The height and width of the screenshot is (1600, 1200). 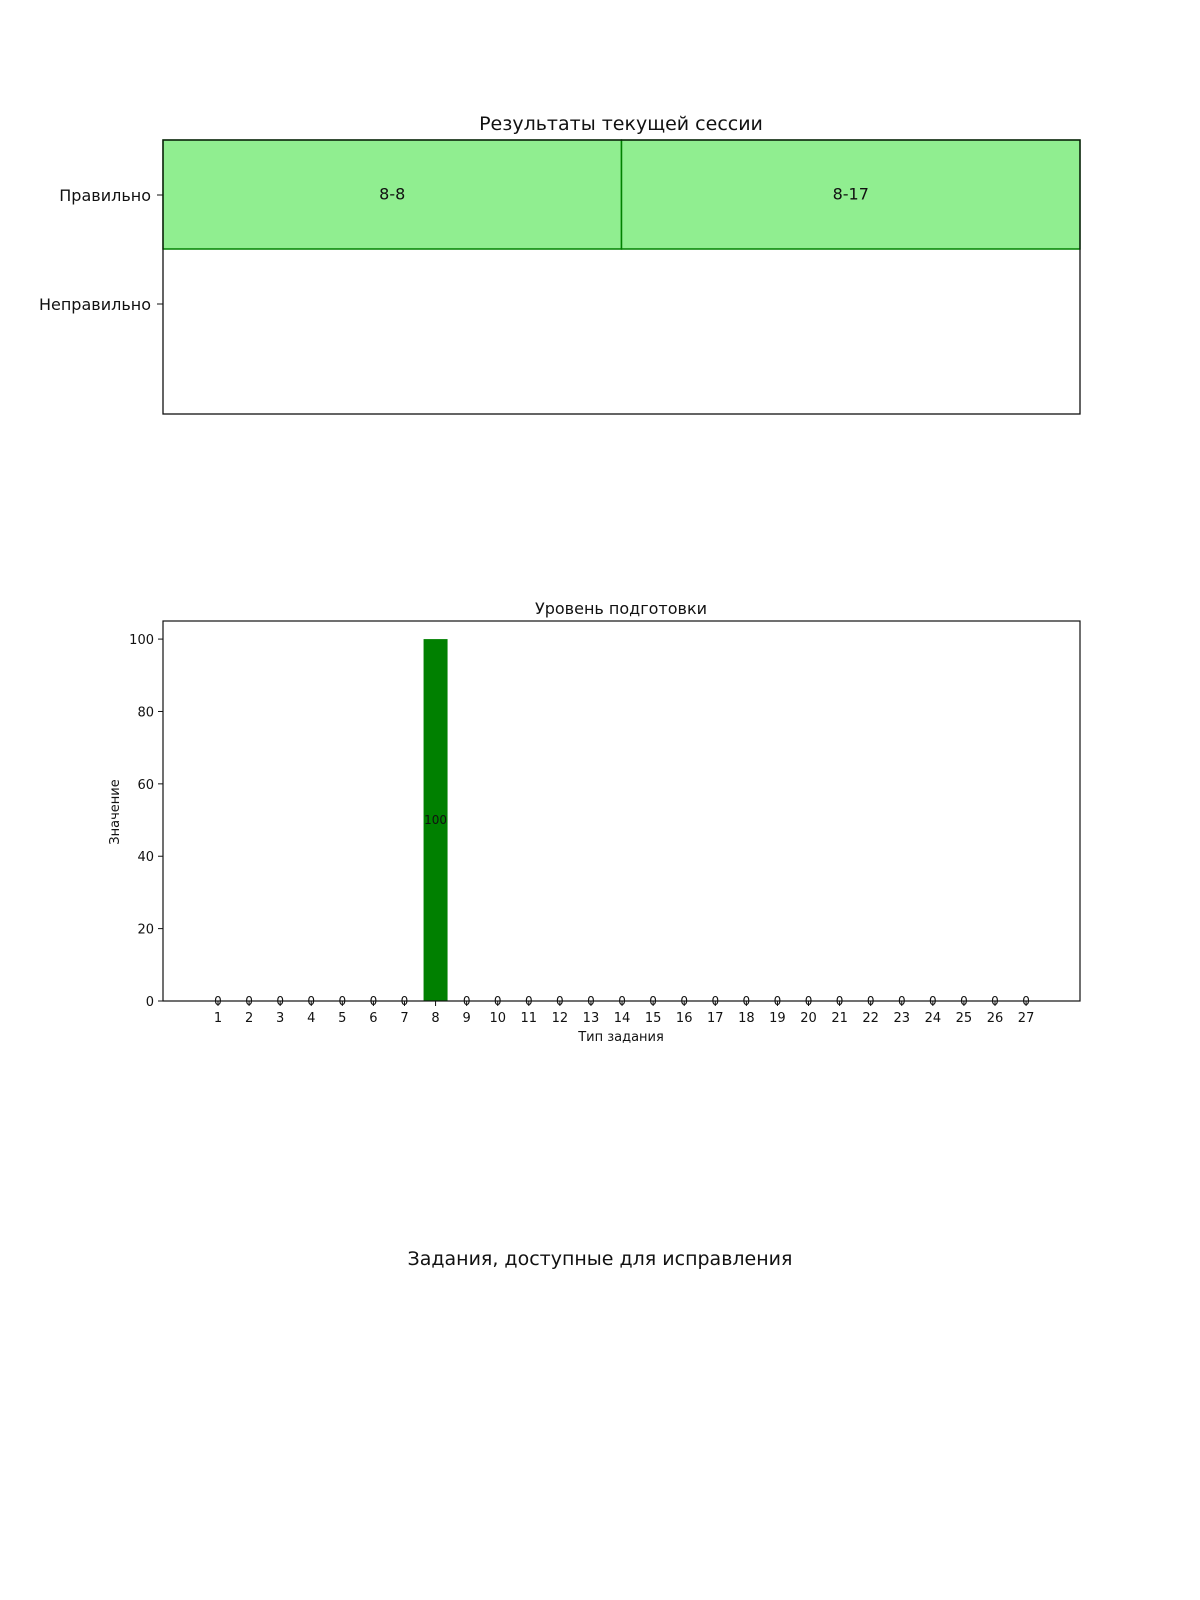 I want to click on x-tick-label: 27, so click(x=1026, y=1018).